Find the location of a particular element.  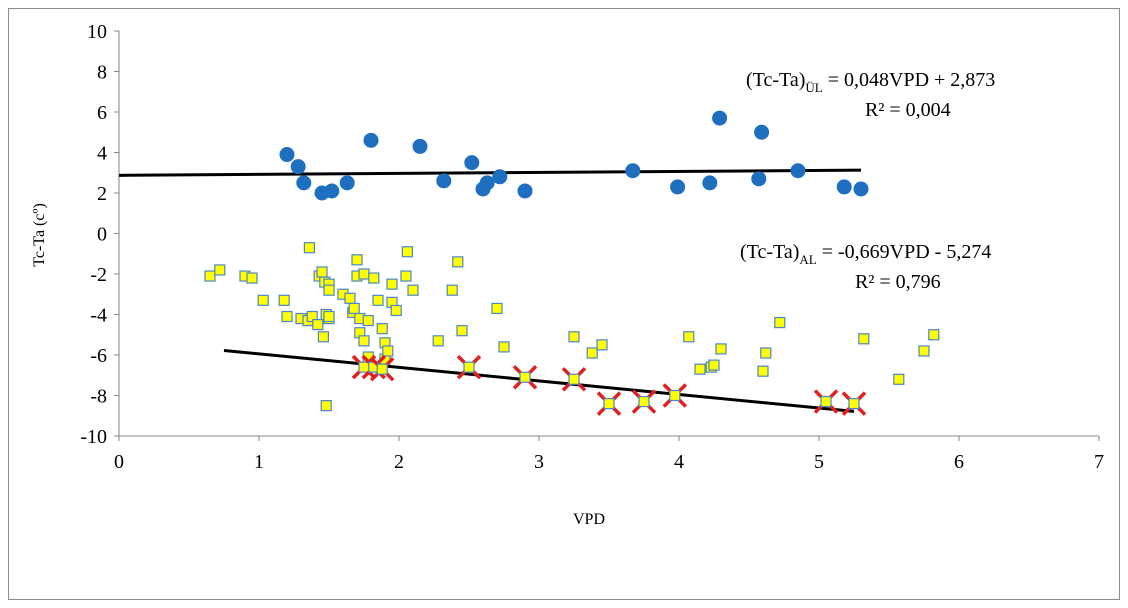

x-tick-label: 0 is located at coordinates (119, 462).